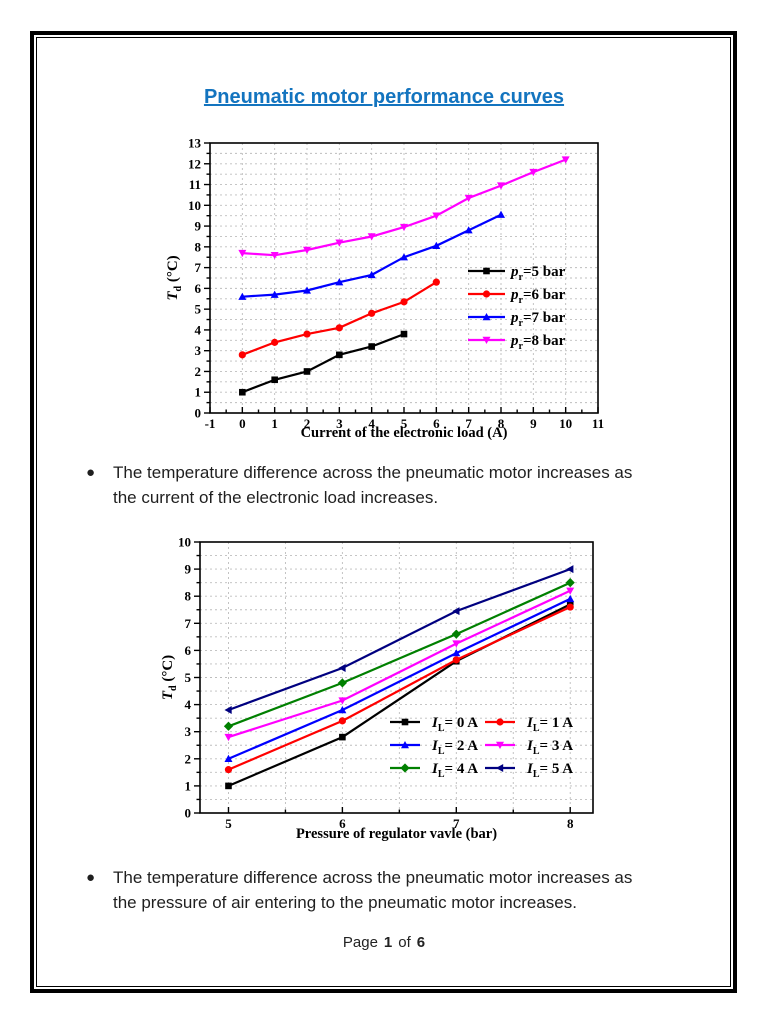 Image resolution: width=768 pixels, height=1024 pixels. What do you see at coordinates (396, 834) in the screenshot?
I see `x-axis-title: Pressure of regulator vavle (bar)` at bounding box center [396, 834].